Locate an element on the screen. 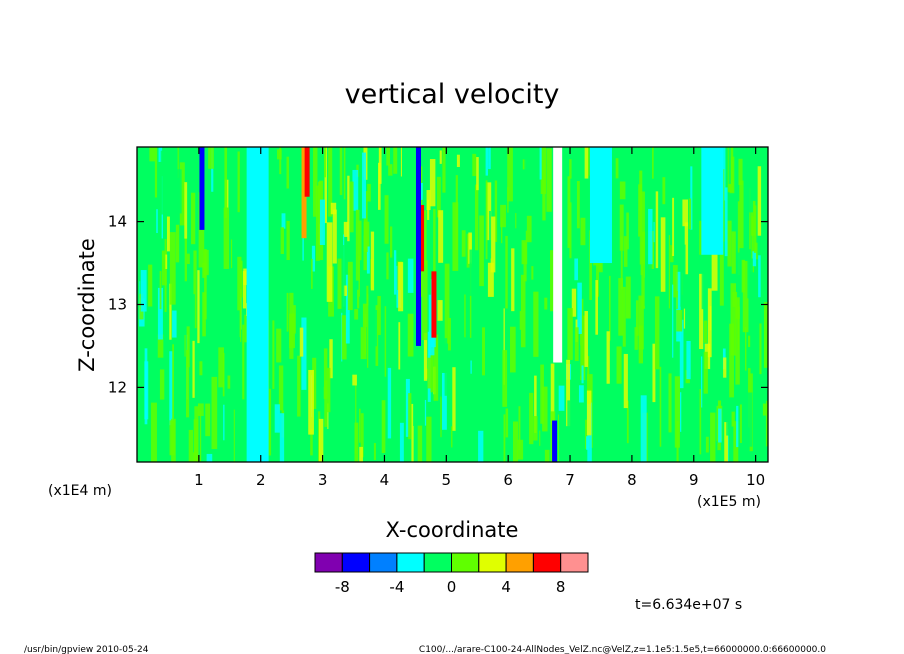  chart-title: vertical velocity is located at coordinates (452, 94).